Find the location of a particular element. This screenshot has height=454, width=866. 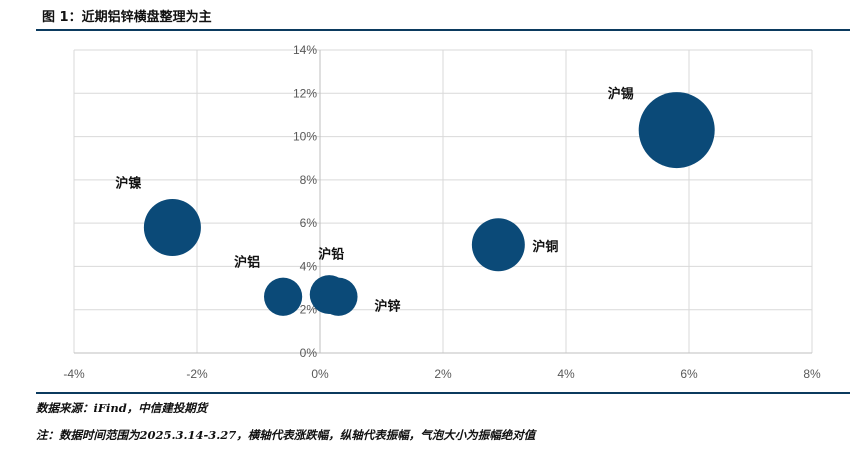

y-tick-label: 2% is located at coordinates (309, 310).